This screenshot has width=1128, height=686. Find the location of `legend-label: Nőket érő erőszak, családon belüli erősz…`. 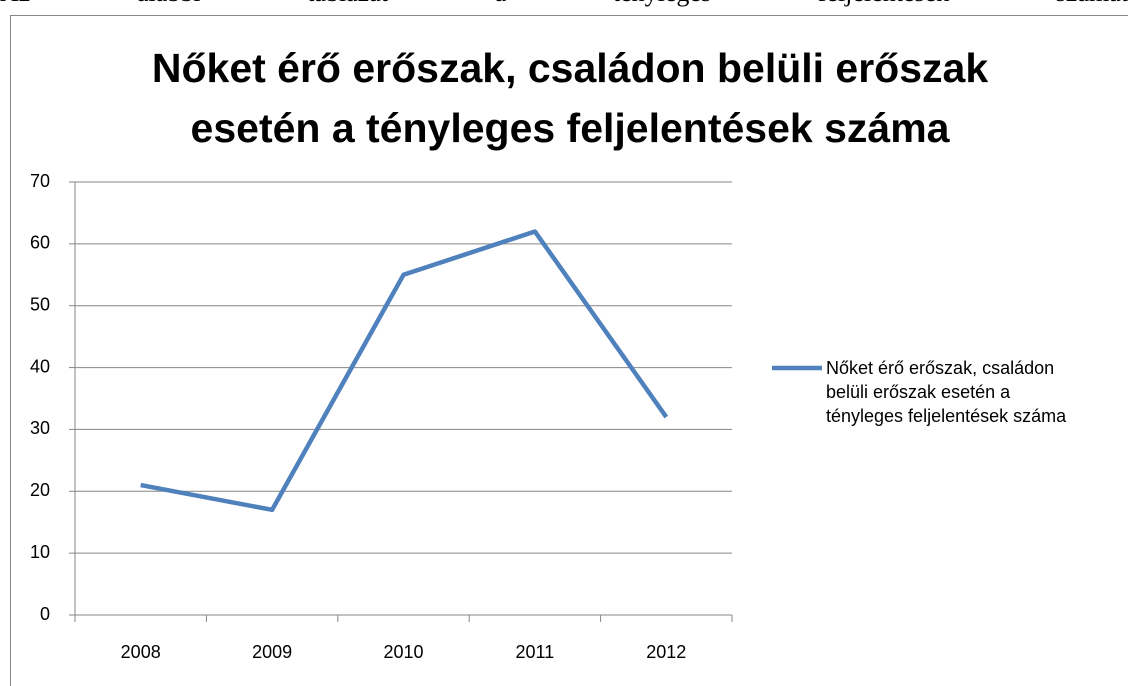

legend-label: Nőket érő erőszak, családon belüli erősz… is located at coordinates (946, 392).